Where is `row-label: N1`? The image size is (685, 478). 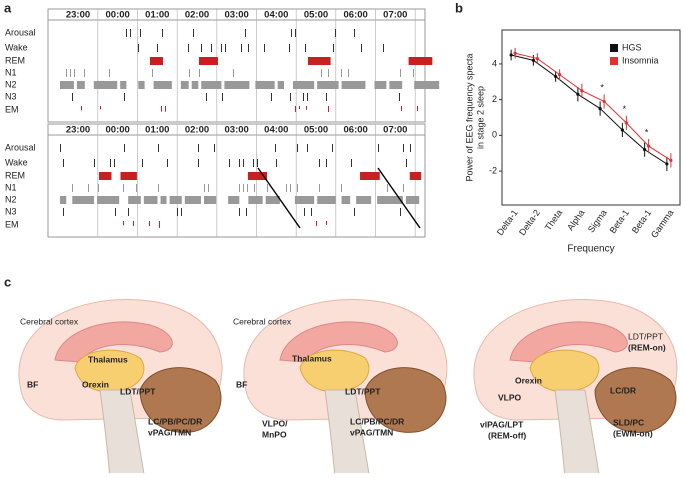
row-label: N1 is located at coordinates (11, 72).